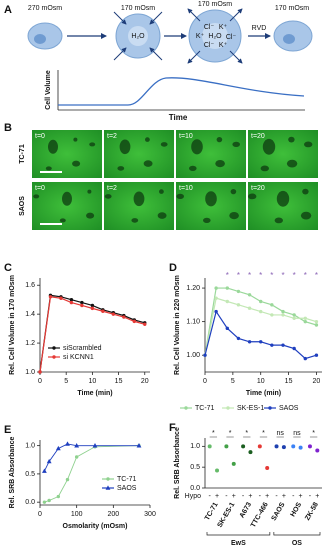 The width and height of the screenshot is (330, 550). Describe the element at coordinates (259, 28) in the screenshot. I see `process-label: RVD` at that location.